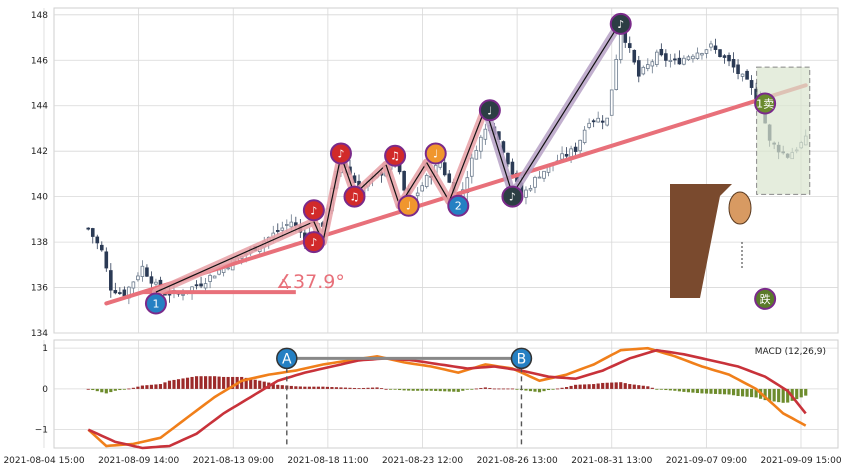  What do you see at coordinates (287, 359) in the screenshot?
I see `divergence-marker-label: A` at bounding box center [287, 359].